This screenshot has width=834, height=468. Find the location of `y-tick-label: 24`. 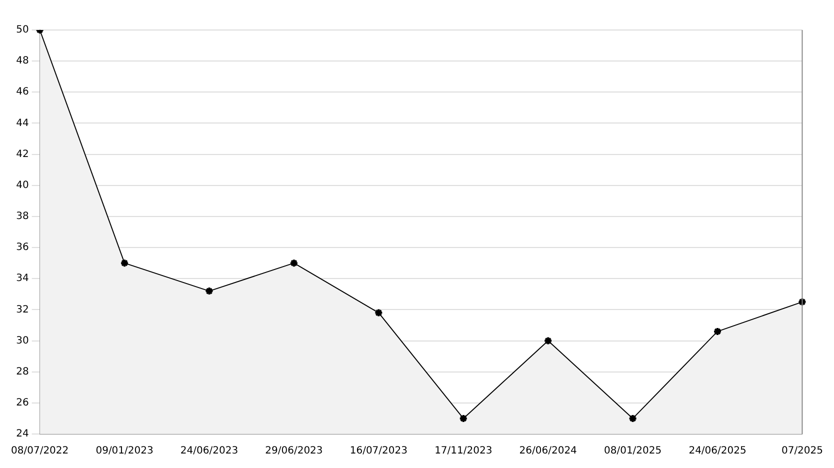

y-tick-label: 24 is located at coordinates (22, 434).